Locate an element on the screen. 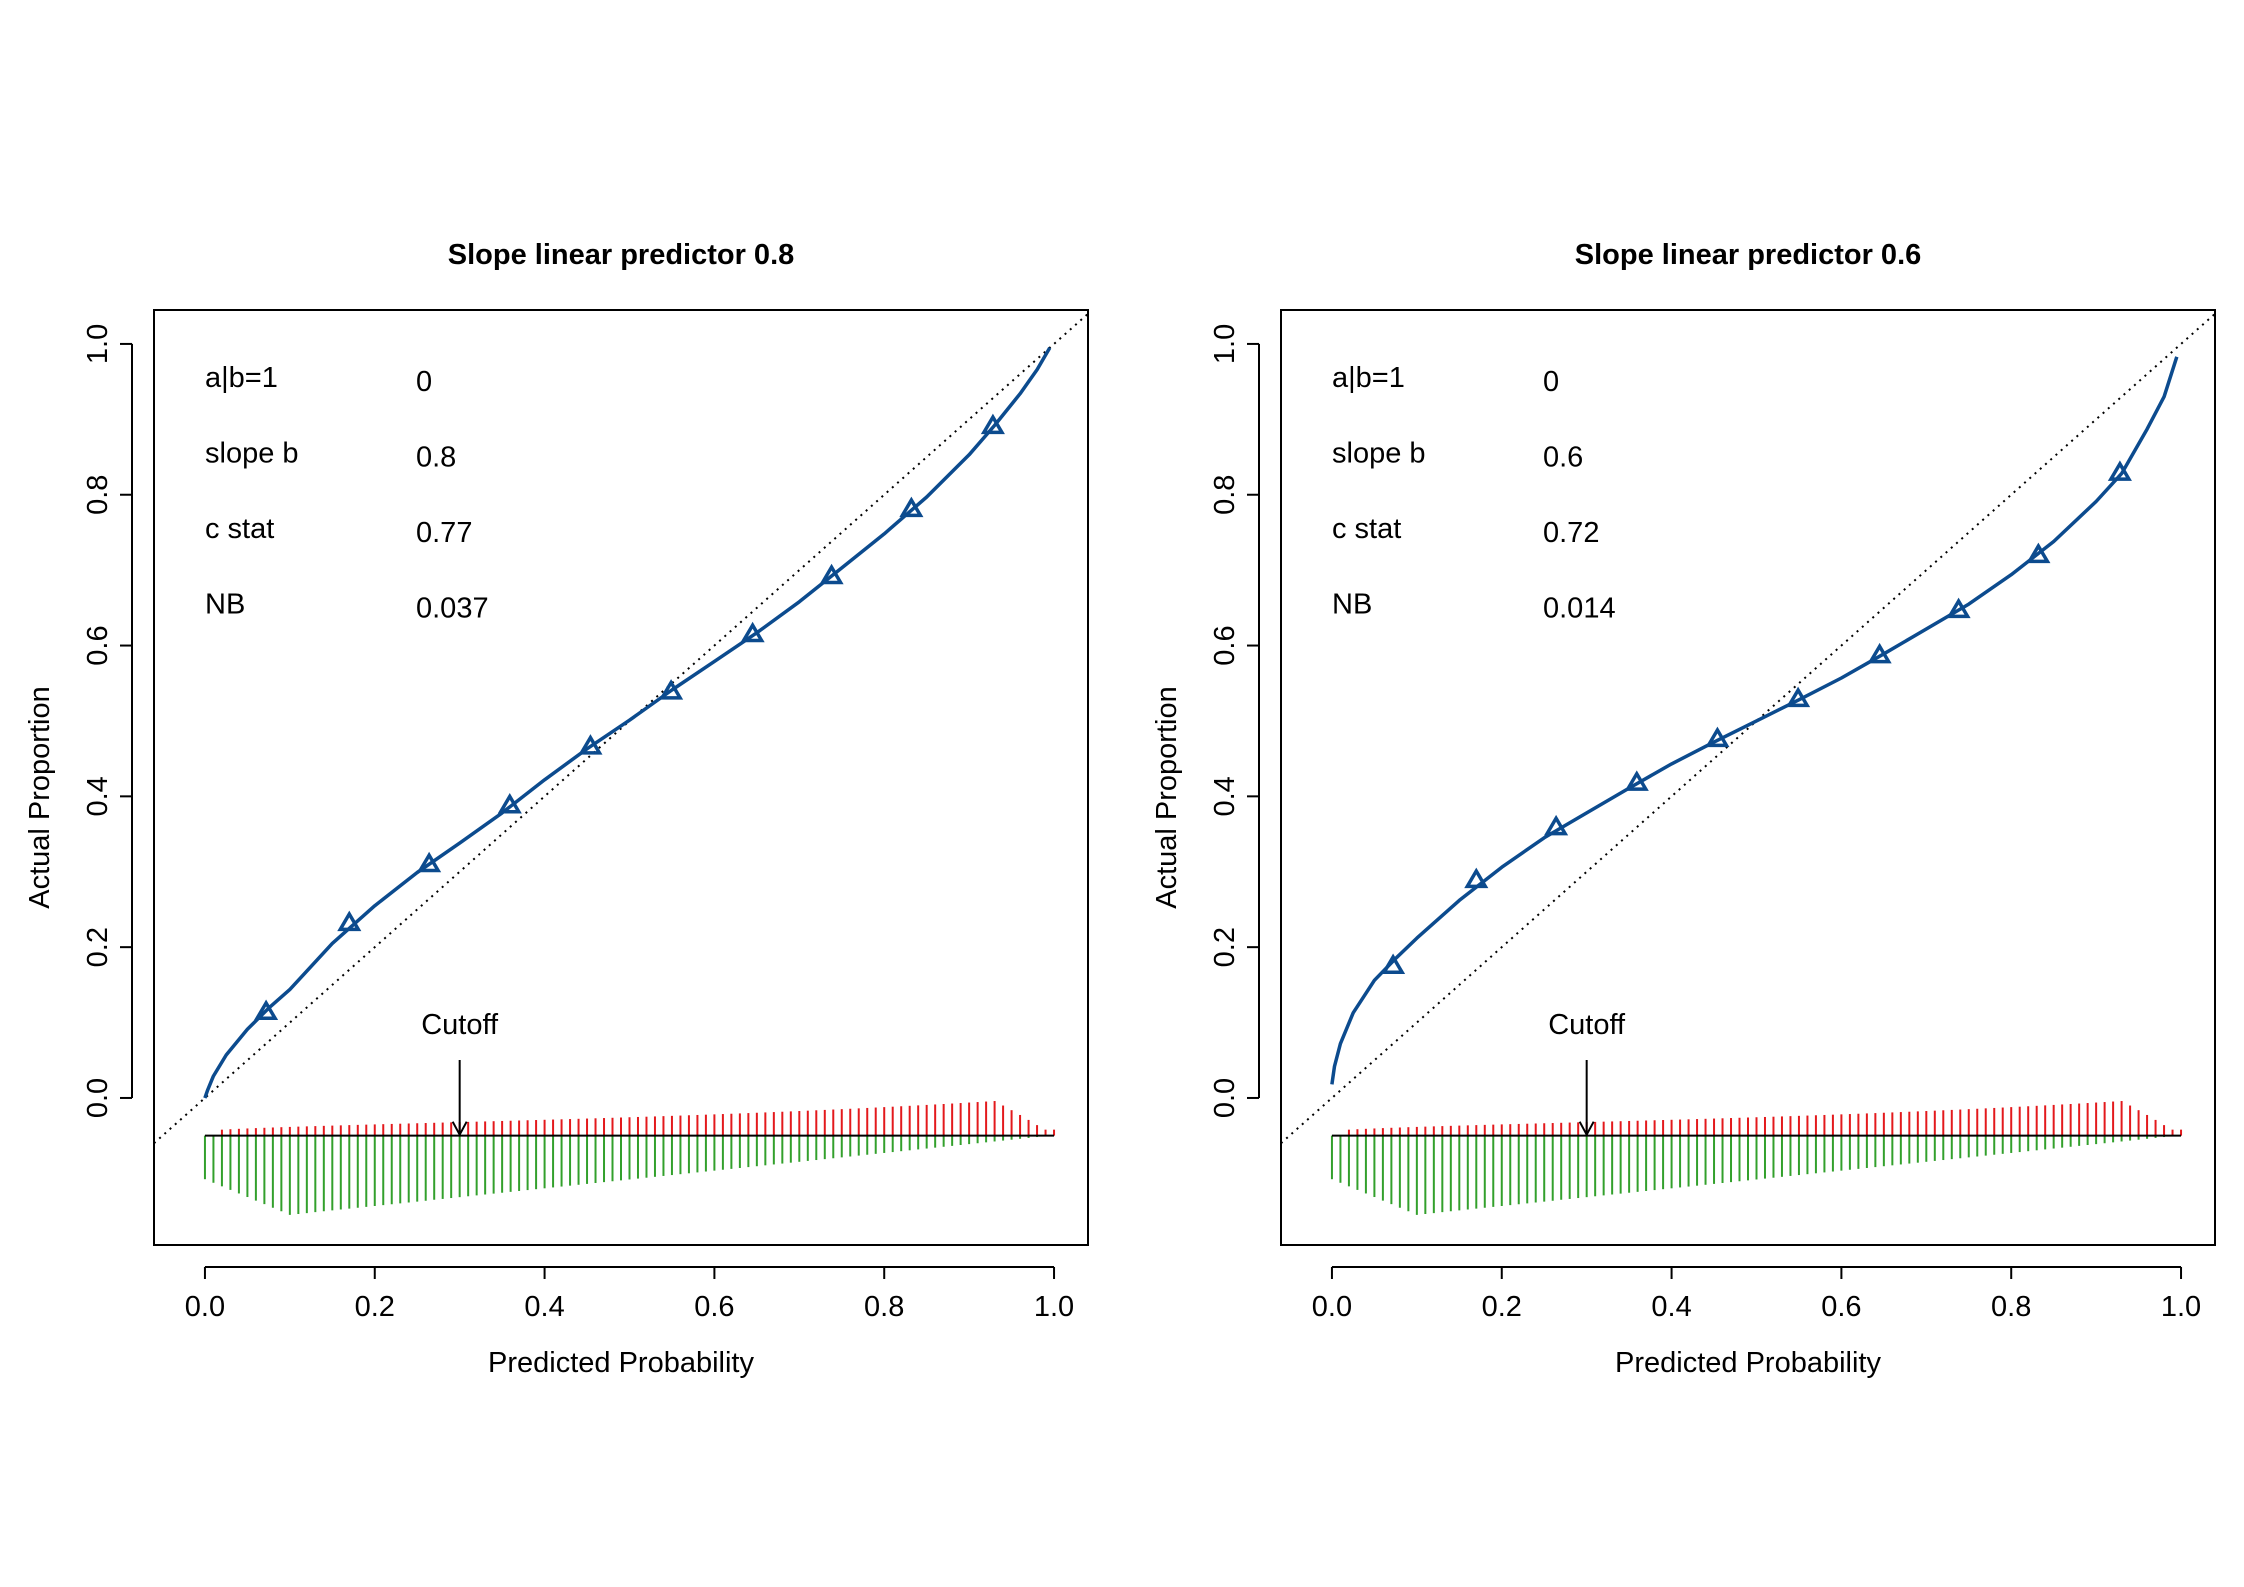 This screenshot has width=2244, height=1587. stat-value: 0.014 is located at coordinates (1579, 609).